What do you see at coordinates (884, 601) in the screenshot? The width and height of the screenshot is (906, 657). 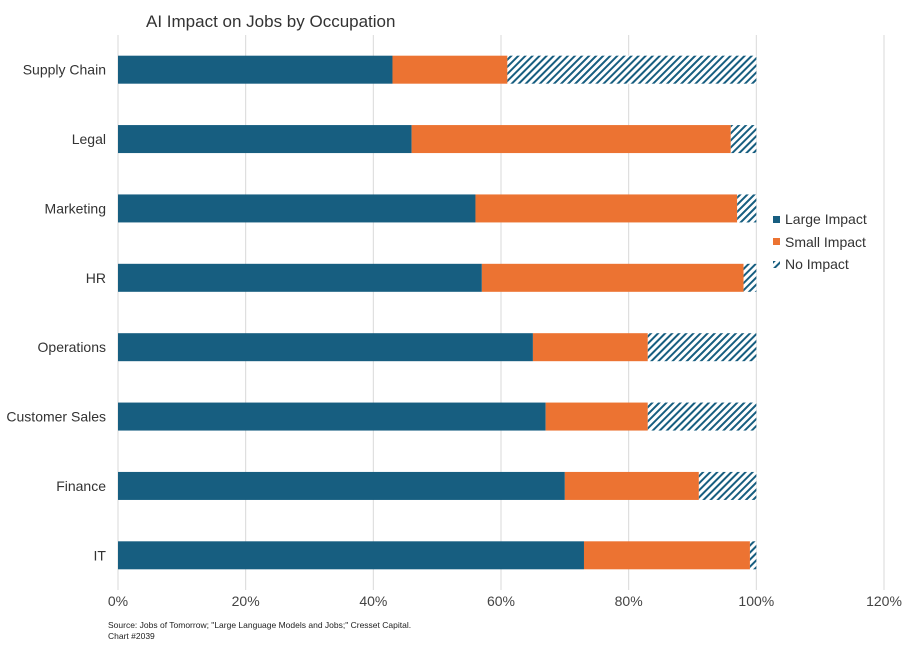 I see `x-tick-label: 120%` at bounding box center [884, 601].